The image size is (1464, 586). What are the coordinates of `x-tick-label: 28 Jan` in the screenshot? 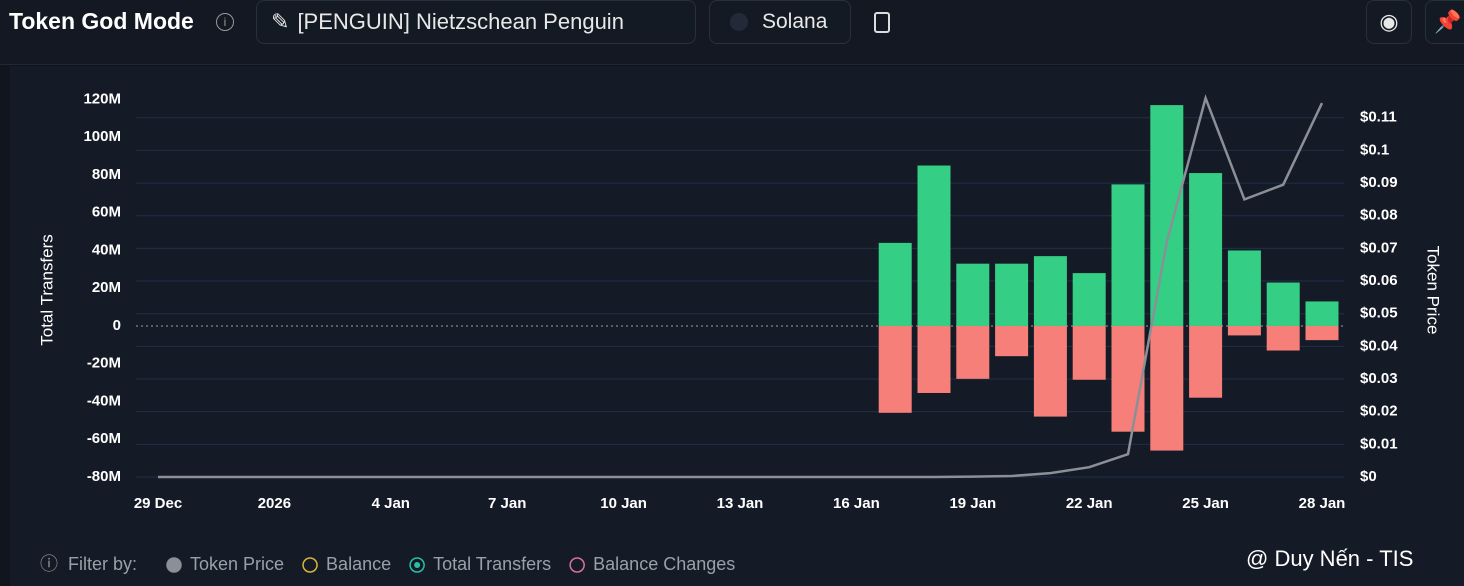 It's located at (1322, 503).